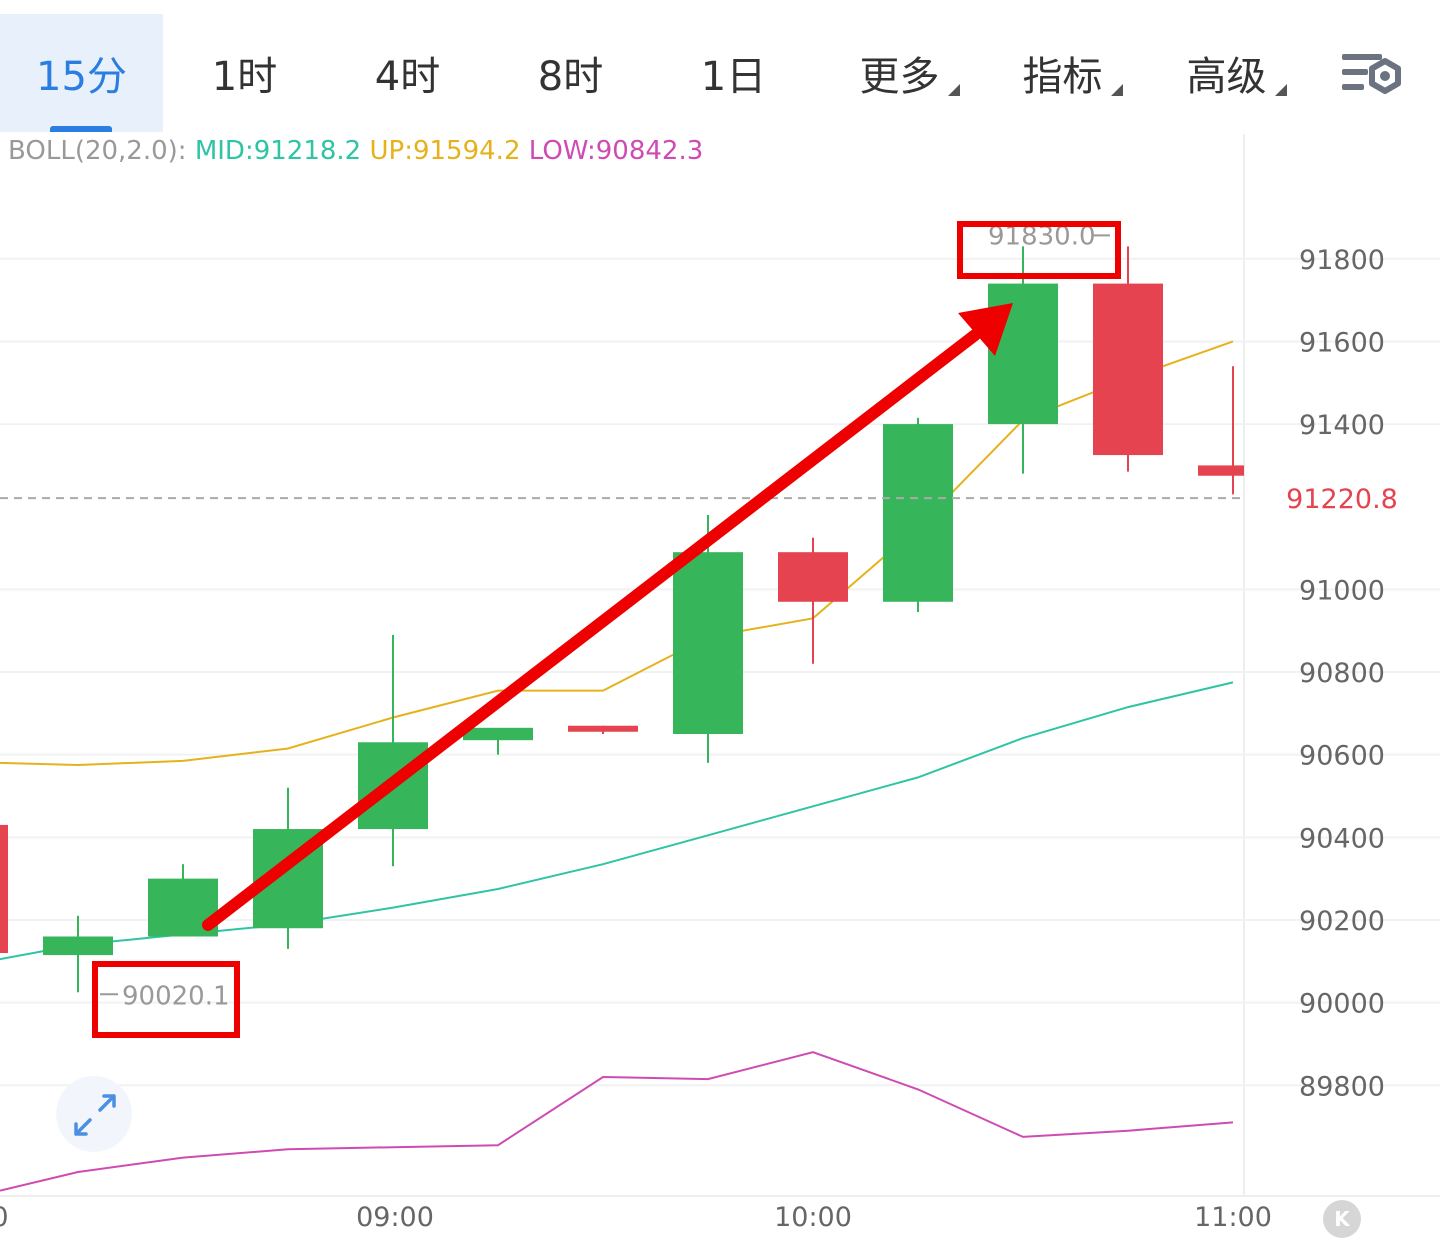 This screenshot has height=1238, width=1440. What do you see at coordinates (1342, 342) in the screenshot?
I see `price-tick-label: 91600` at bounding box center [1342, 342].